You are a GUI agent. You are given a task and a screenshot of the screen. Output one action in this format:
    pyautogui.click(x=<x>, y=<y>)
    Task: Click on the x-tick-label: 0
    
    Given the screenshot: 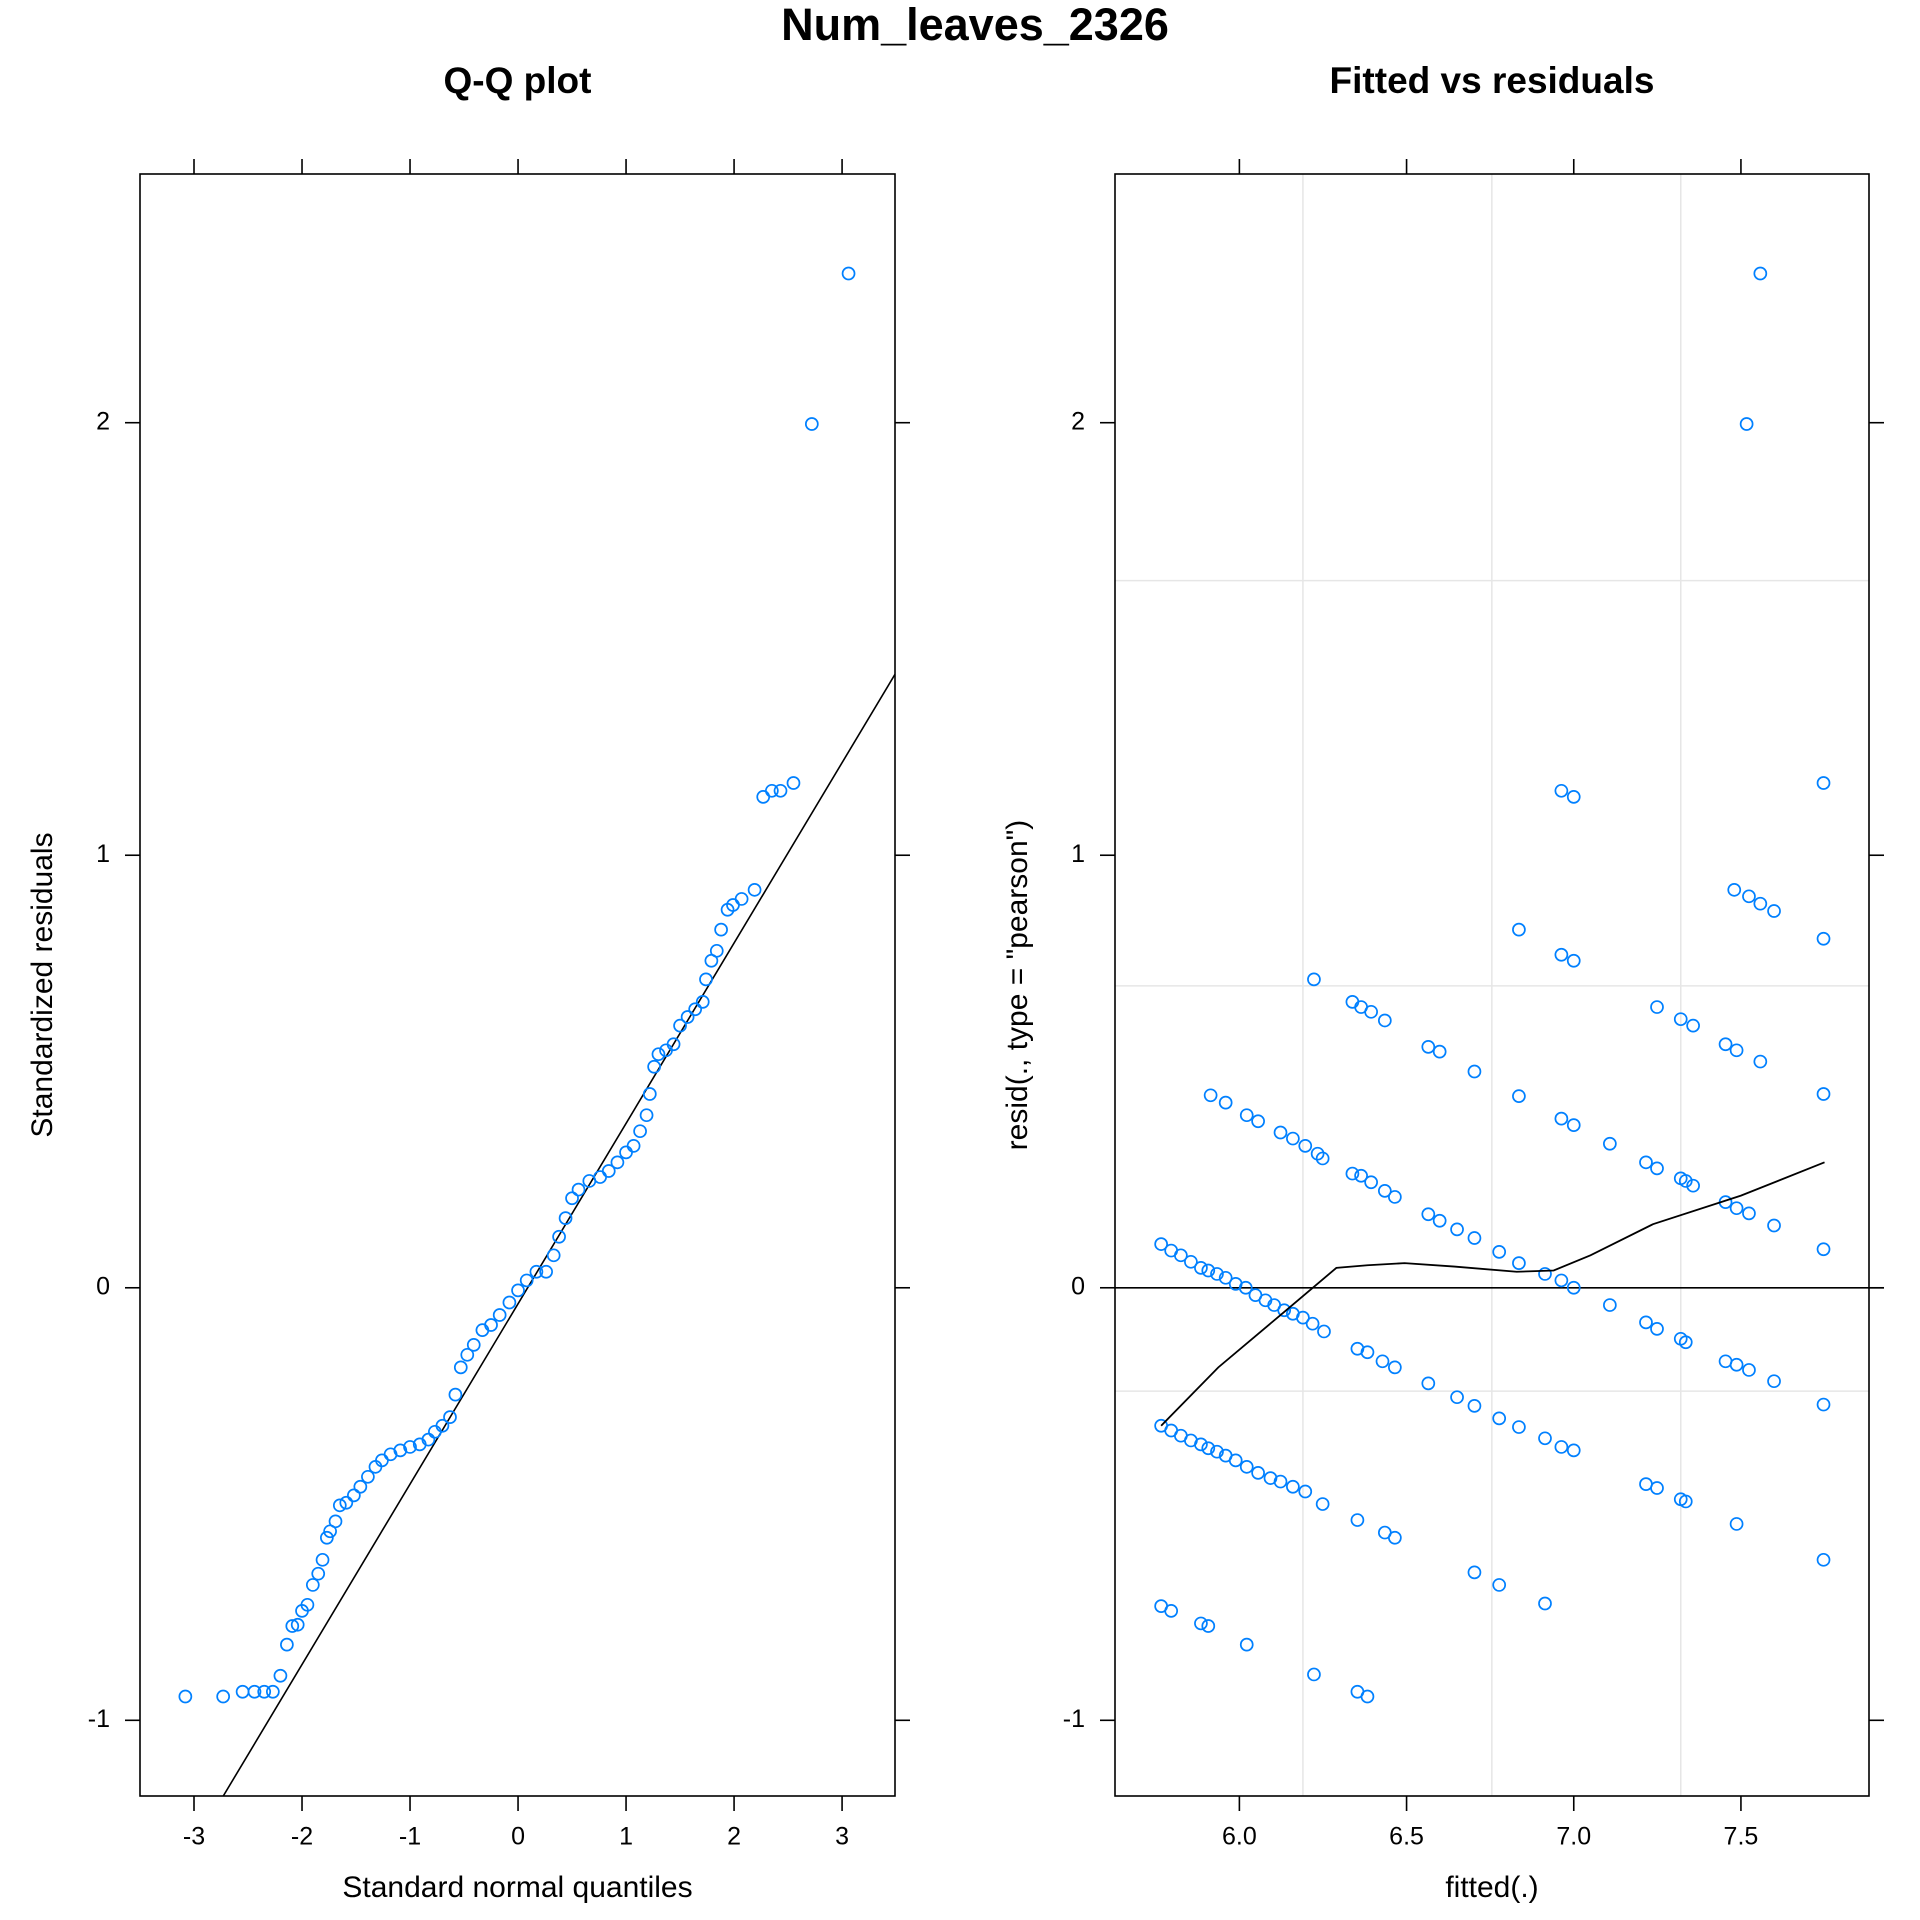 What is the action you would take?
    pyautogui.click(x=518, y=1837)
    